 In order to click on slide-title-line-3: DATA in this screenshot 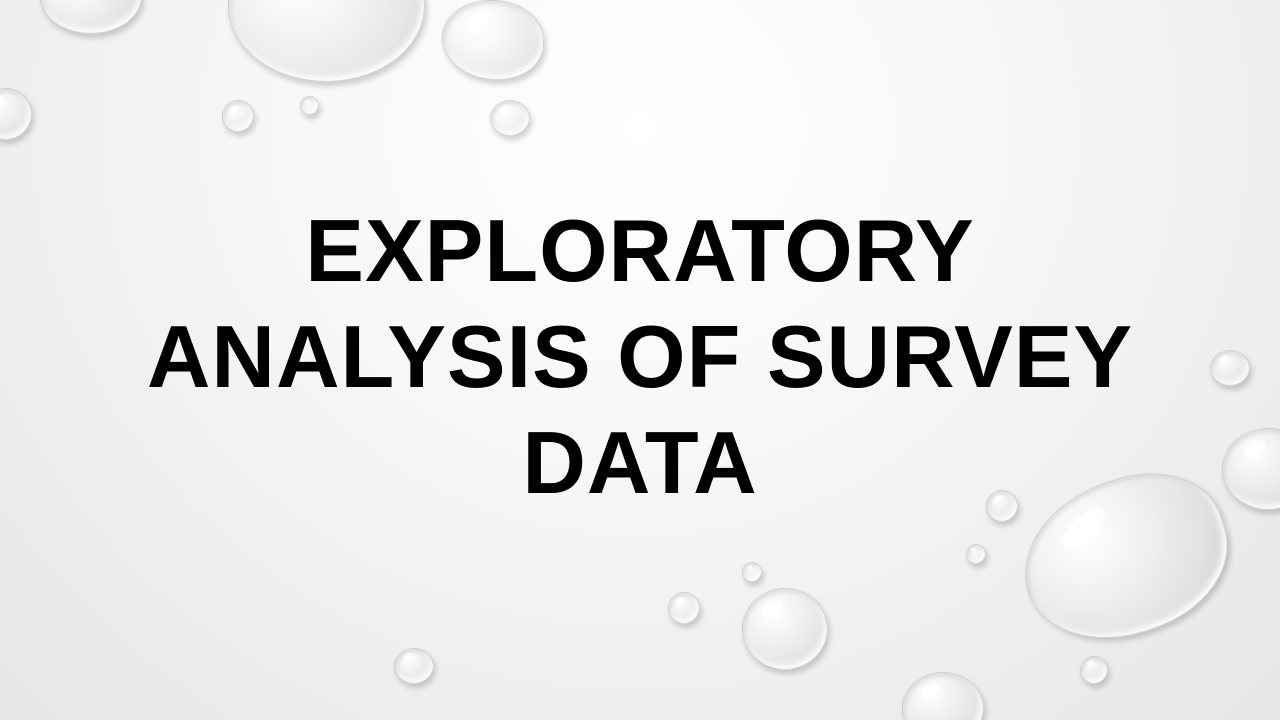, I will do `click(640, 462)`.